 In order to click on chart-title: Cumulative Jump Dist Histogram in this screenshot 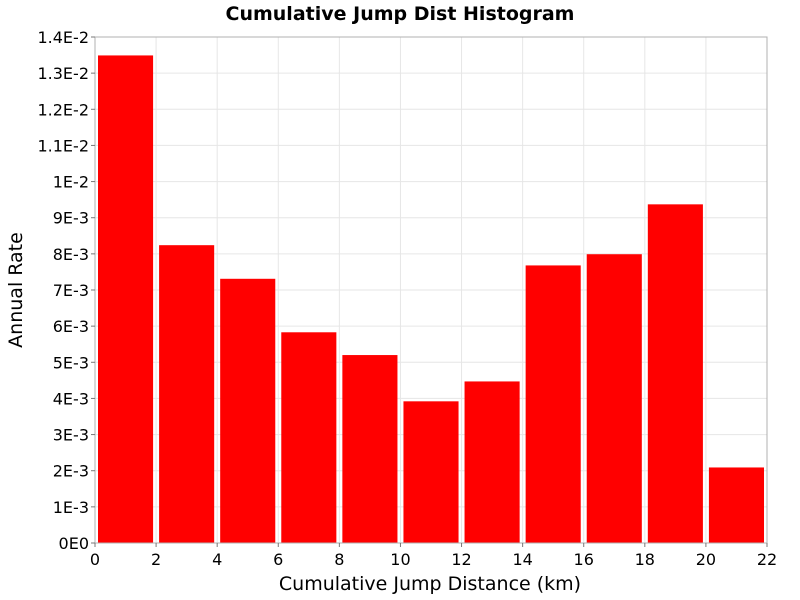, I will do `click(400, 14)`.